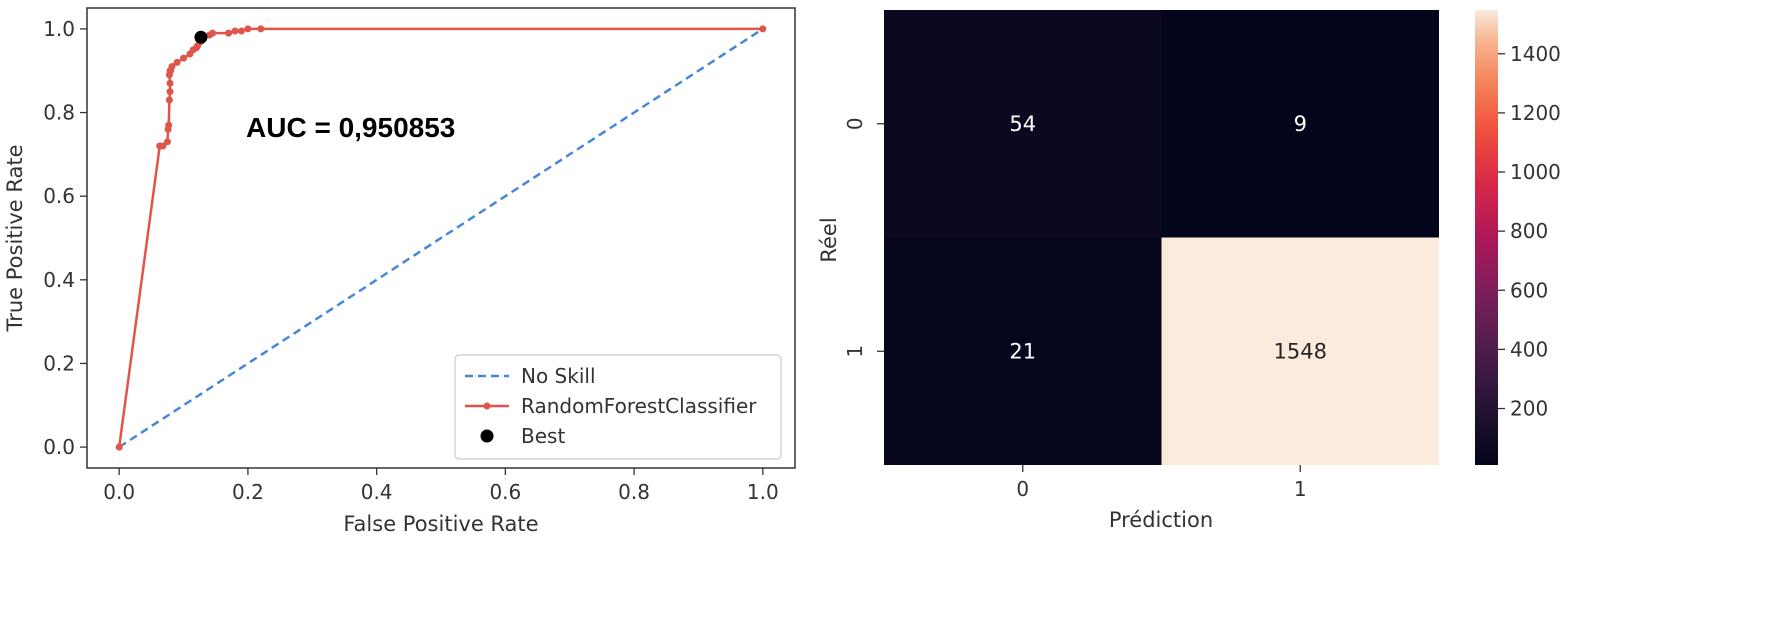 This screenshot has width=1784, height=621. Describe the element at coordinates (543, 436) in the screenshot. I see `legend-label-best: Best` at that location.